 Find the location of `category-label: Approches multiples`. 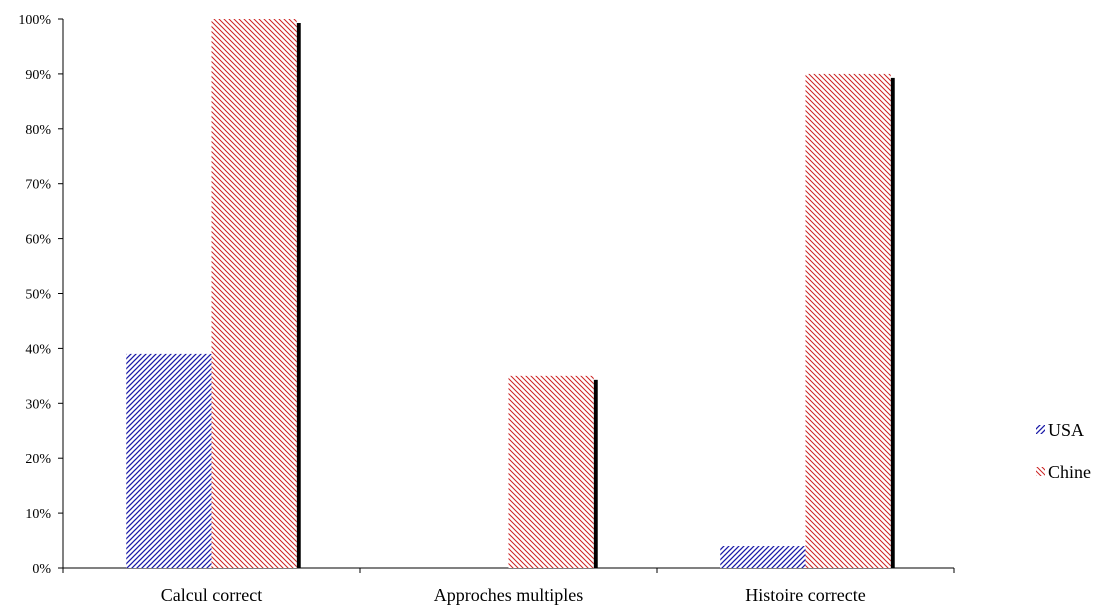

category-label: Approches multiples is located at coordinates (508, 595).